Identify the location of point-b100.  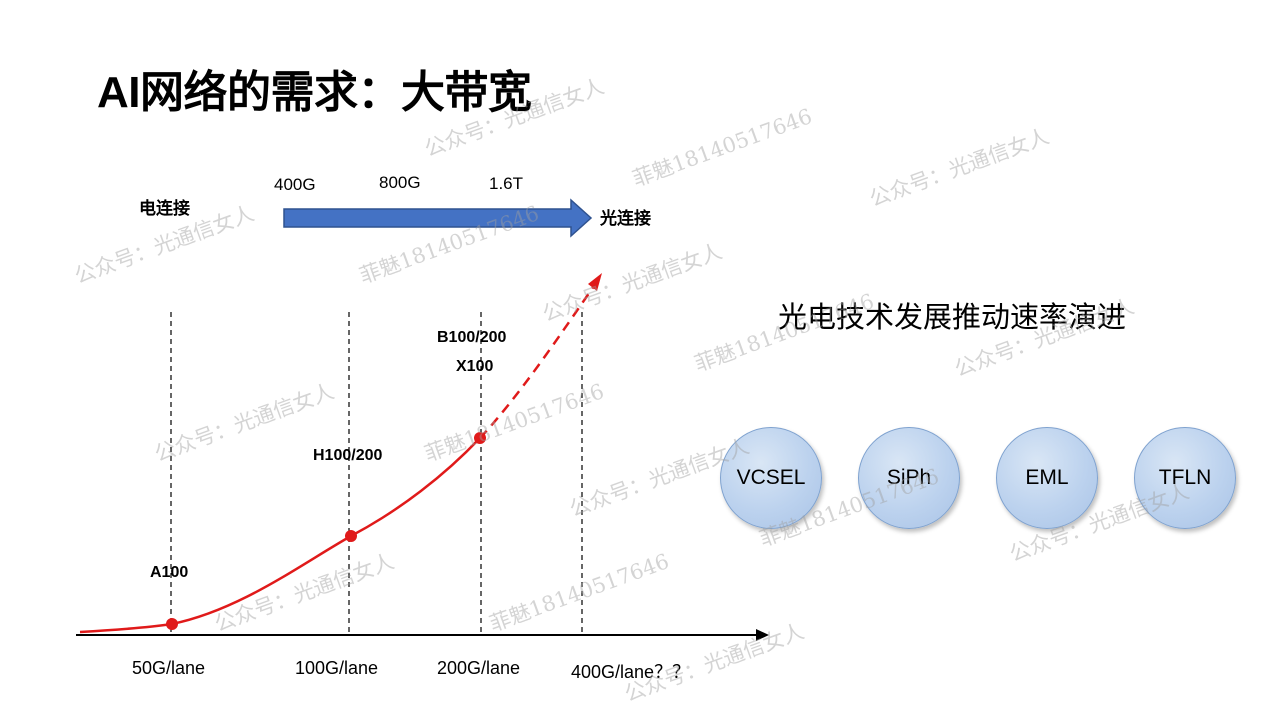
(480, 438).